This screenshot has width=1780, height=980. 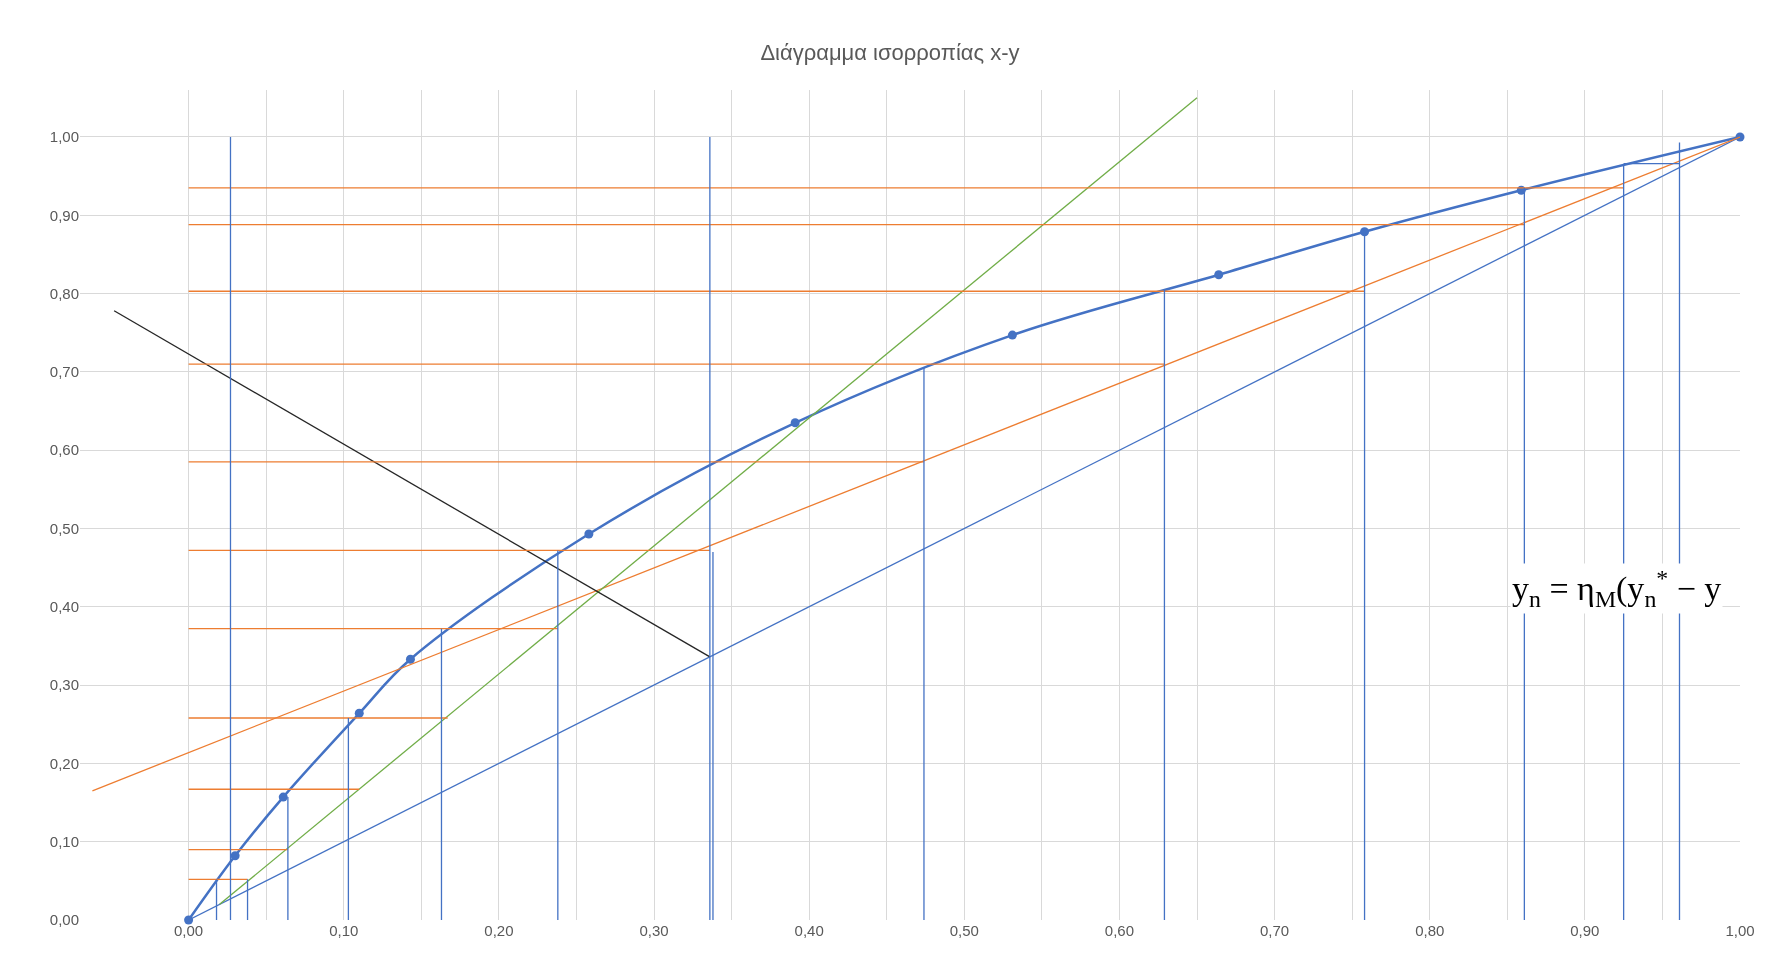 I want to click on x-tick-label: 0,00, so click(x=189, y=930).